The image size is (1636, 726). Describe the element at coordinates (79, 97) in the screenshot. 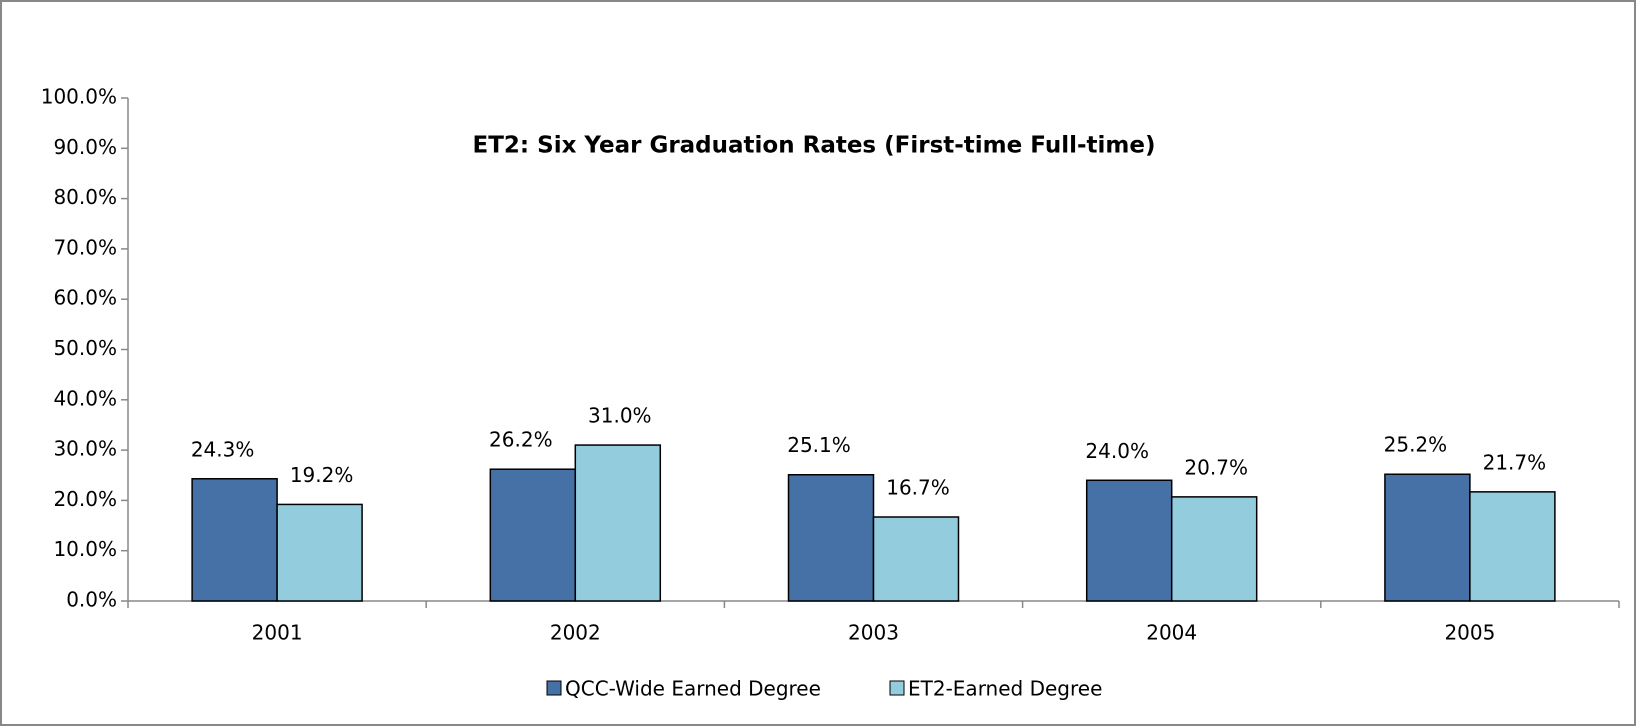

I see `y-tick-label: 100.0%` at that location.